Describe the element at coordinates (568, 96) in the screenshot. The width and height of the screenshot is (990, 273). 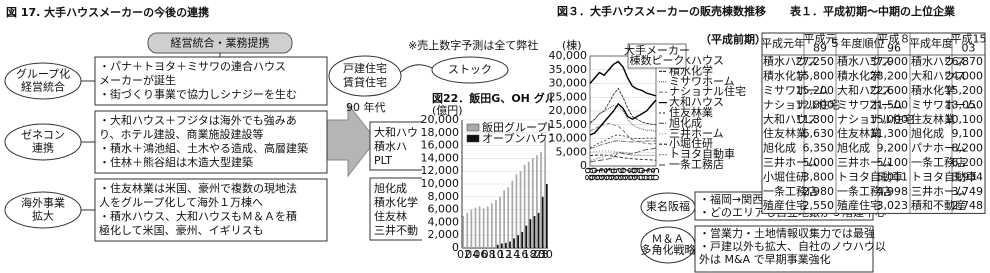
I see `y-tick-label: 25,000` at that location.